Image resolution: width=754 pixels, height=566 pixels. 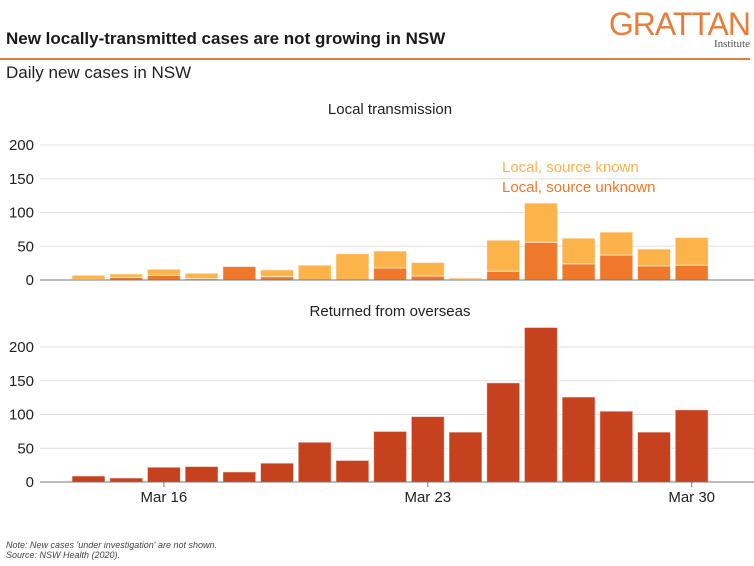 What do you see at coordinates (375, 59) in the screenshot?
I see `header-rule` at bounding box center [375, 59].